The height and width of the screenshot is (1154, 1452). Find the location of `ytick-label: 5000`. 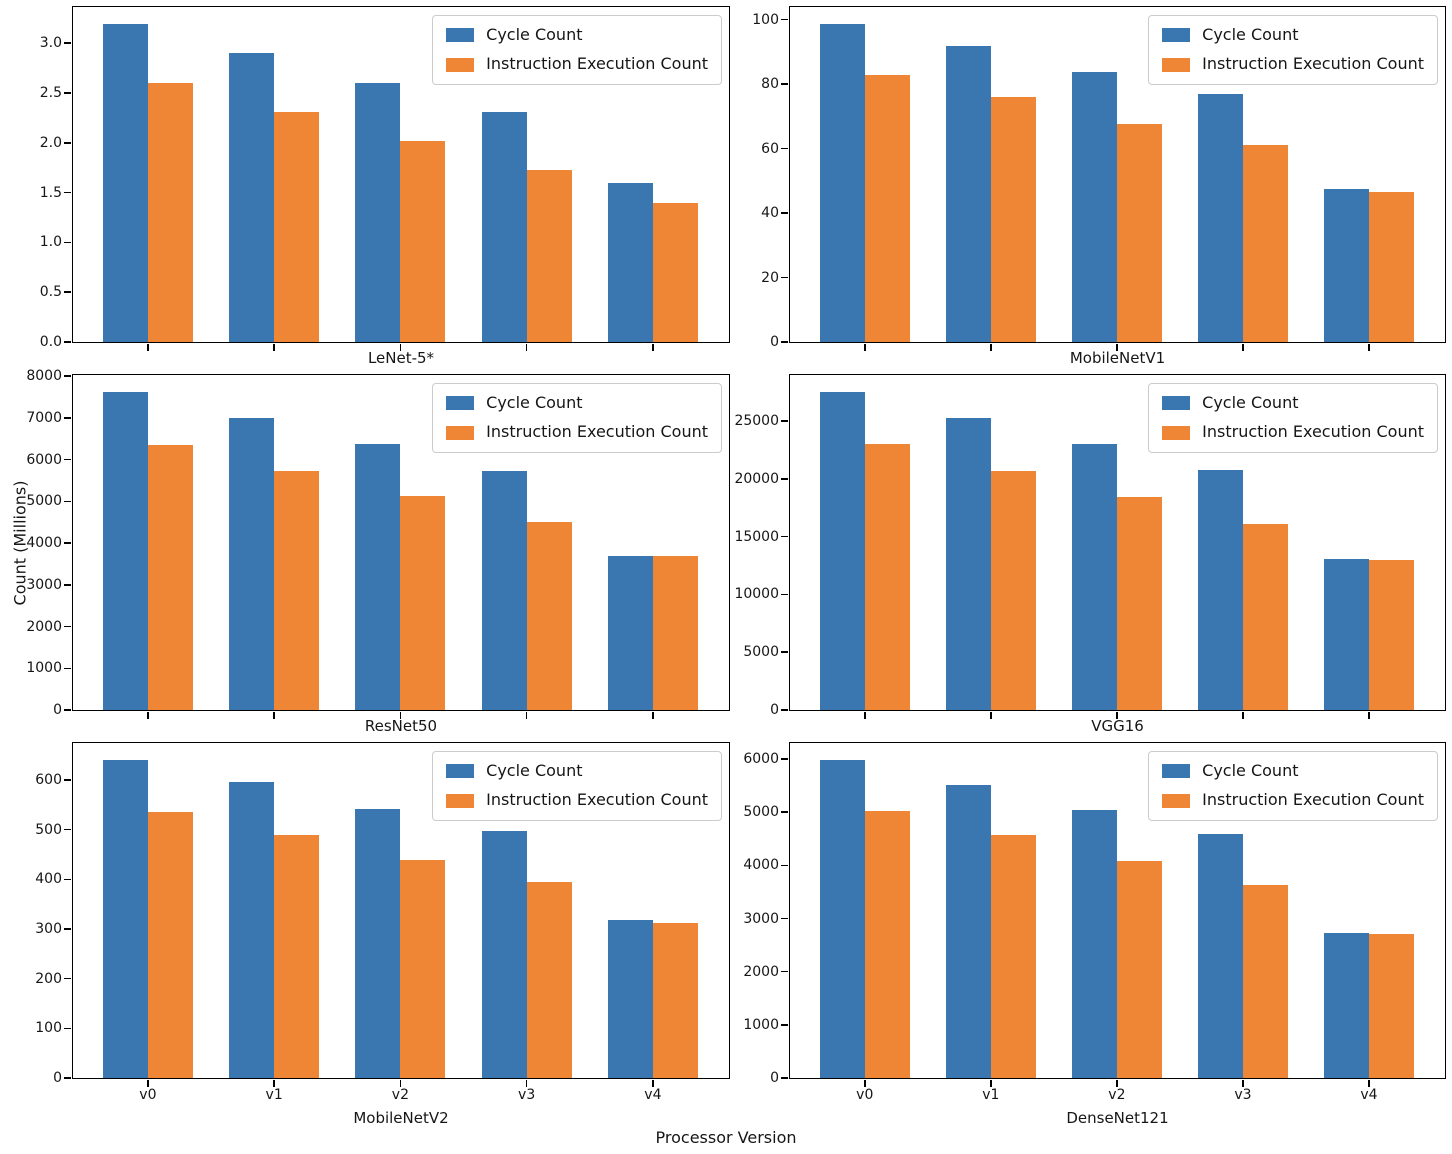

ytick-label: 5000 is located at coordinates (761, 652).